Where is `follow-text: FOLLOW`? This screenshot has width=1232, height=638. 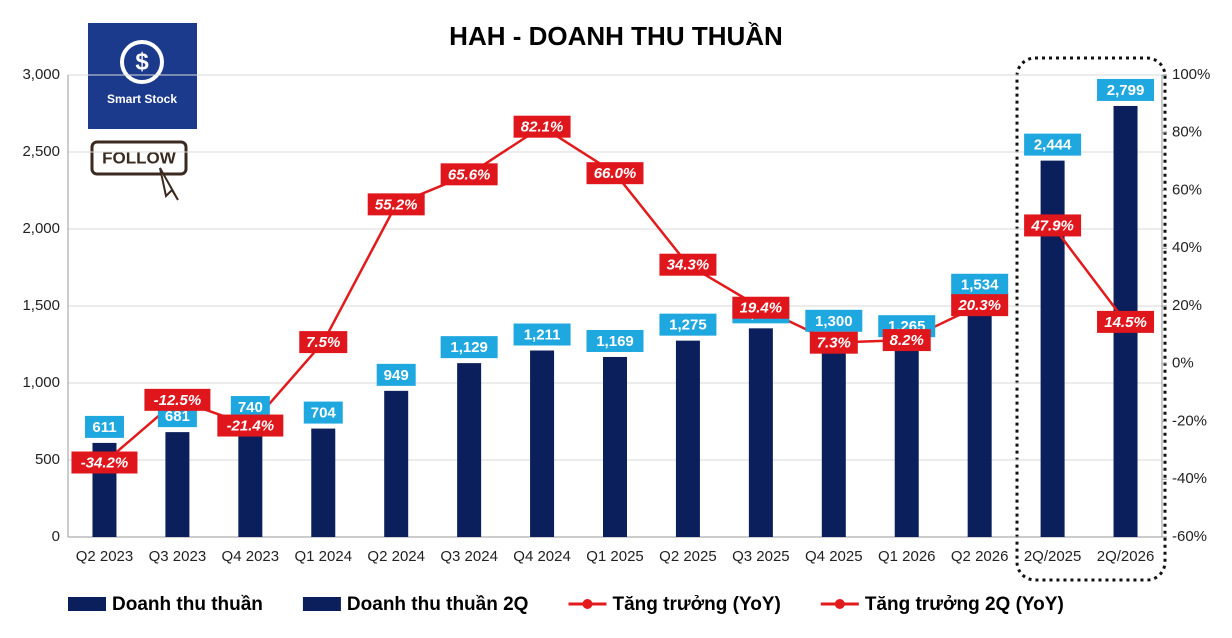 follow-text: FOLLOW is located at coordinates (139, 157).